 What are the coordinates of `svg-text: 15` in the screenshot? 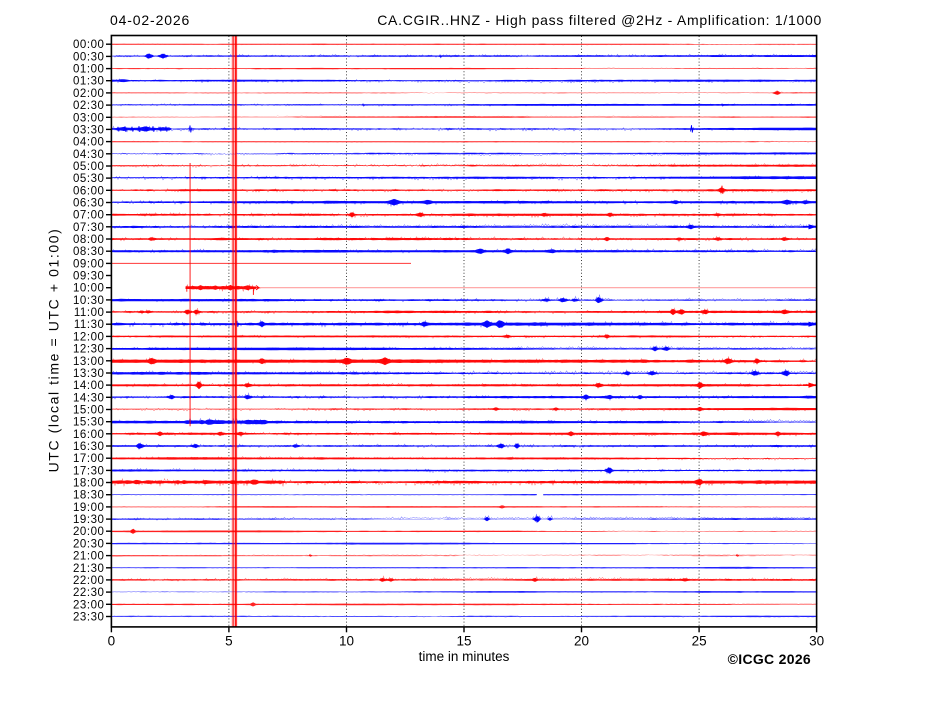 It's located at (463, 641).